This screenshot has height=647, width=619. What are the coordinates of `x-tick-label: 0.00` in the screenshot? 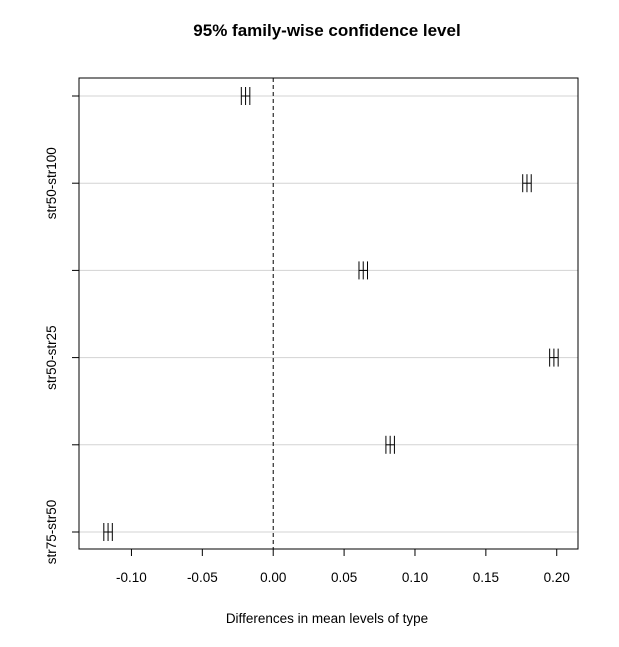 It's located at (273, 577).